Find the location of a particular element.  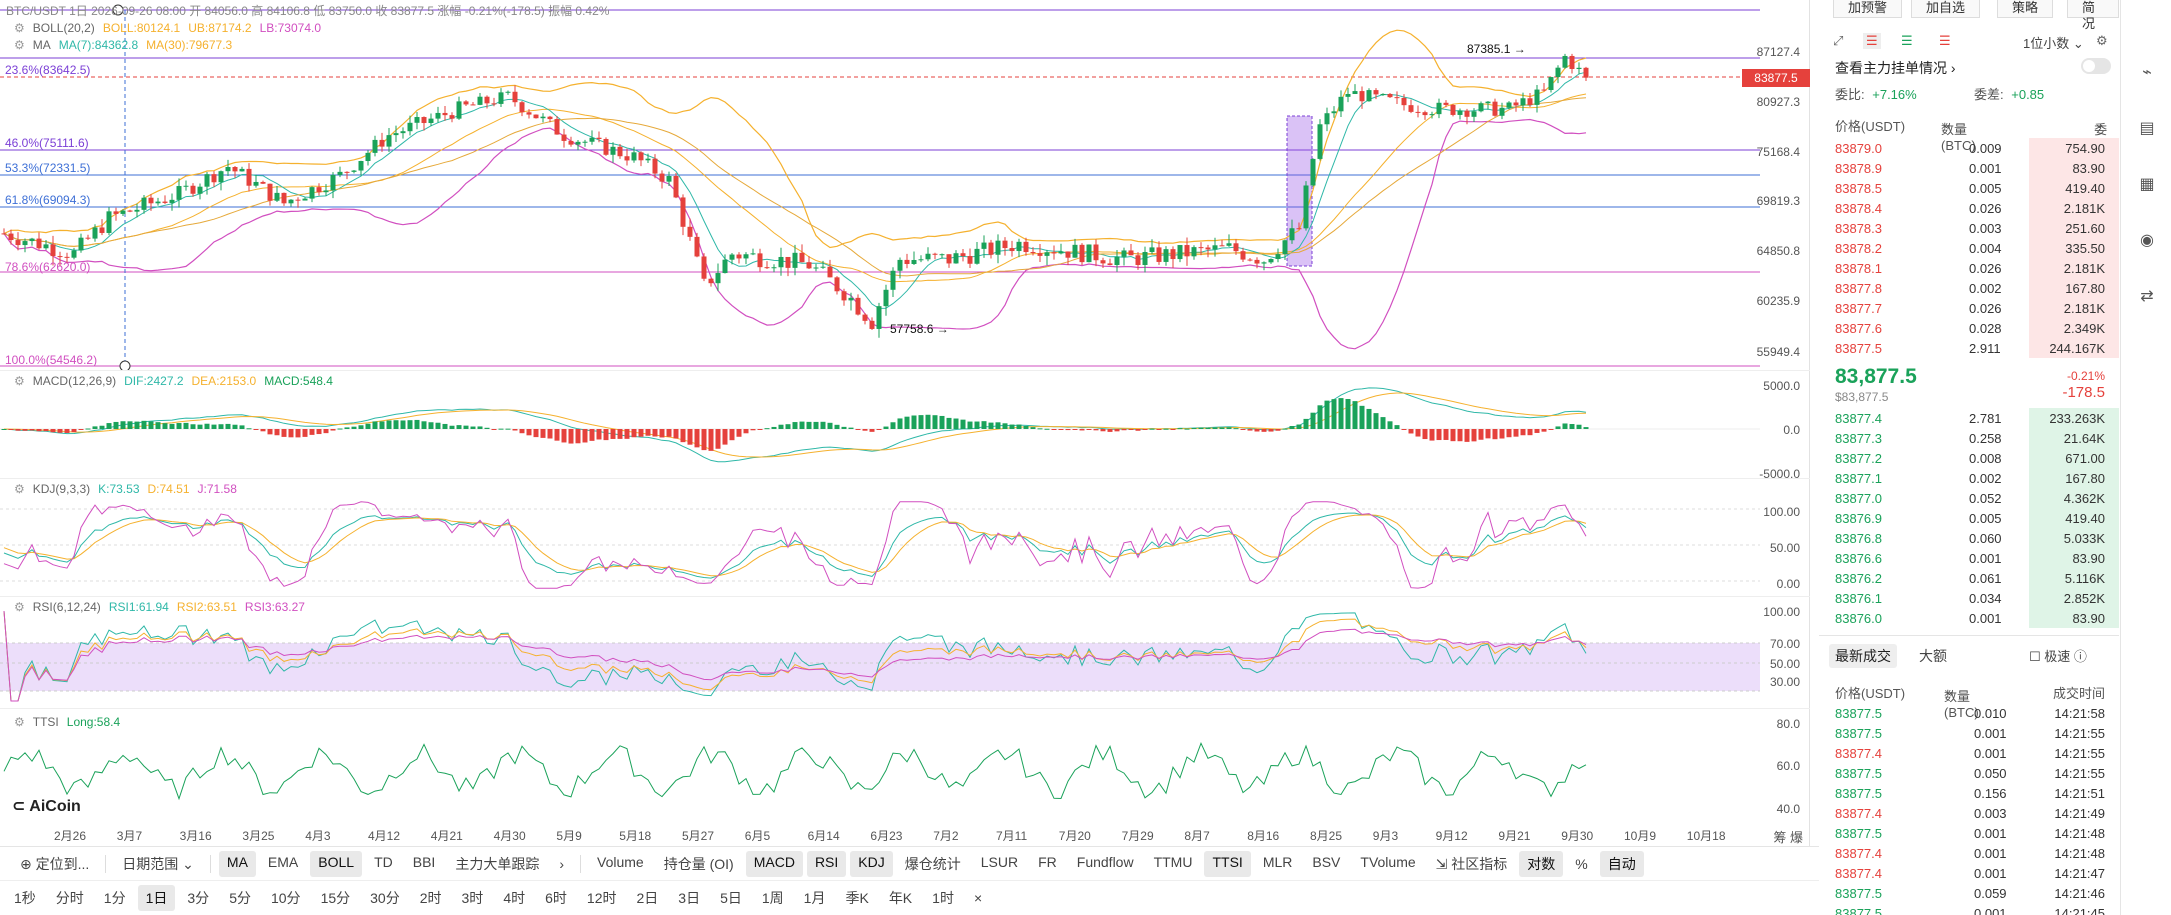

period-button: 3日 is located at coordinates (689, 898).